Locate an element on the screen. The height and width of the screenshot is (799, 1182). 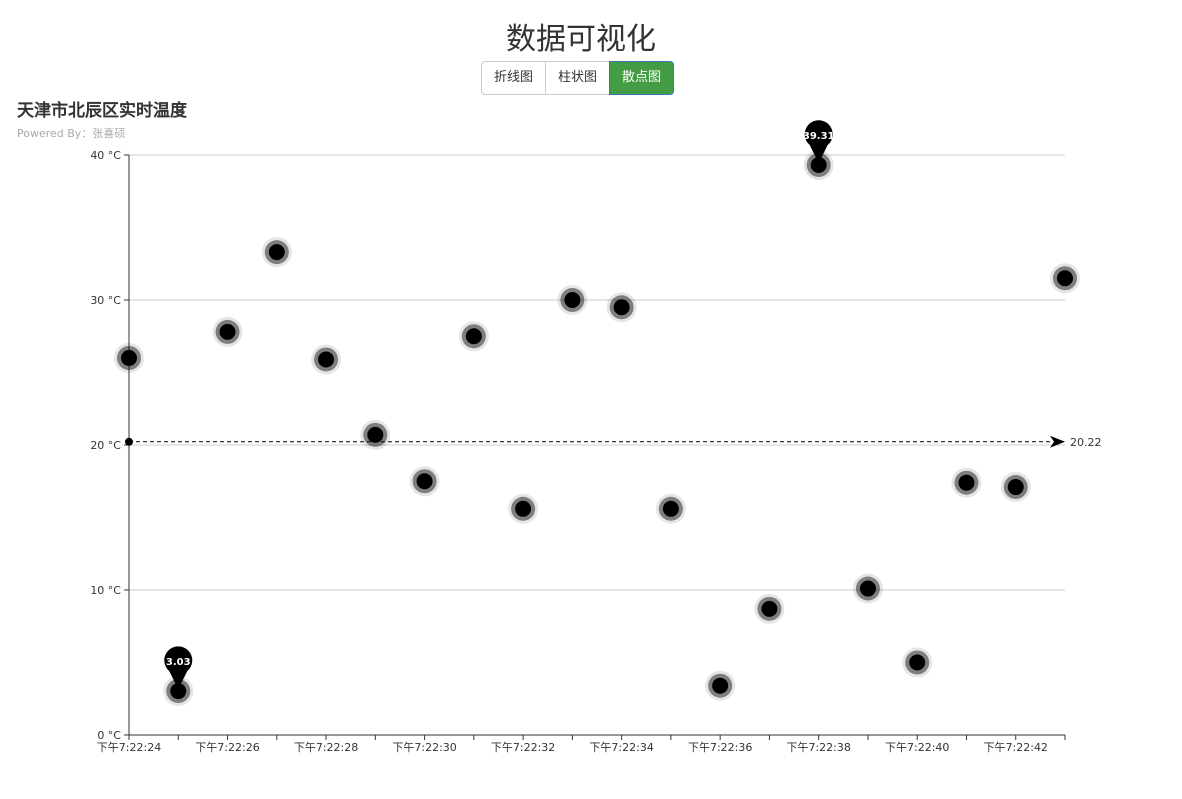
x-tick-label: 下午7:22:28 is located at coordinates (326, 747).